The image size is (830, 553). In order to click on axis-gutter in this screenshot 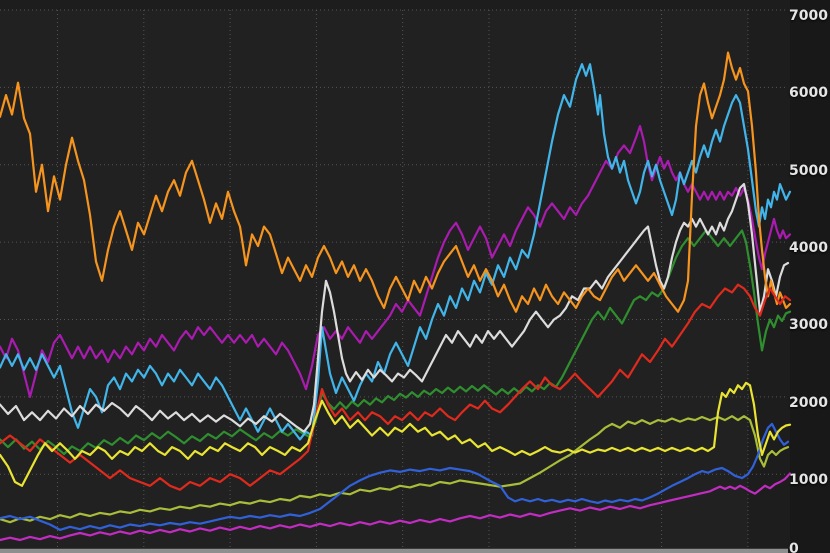, I will do `click(810, 276)`.